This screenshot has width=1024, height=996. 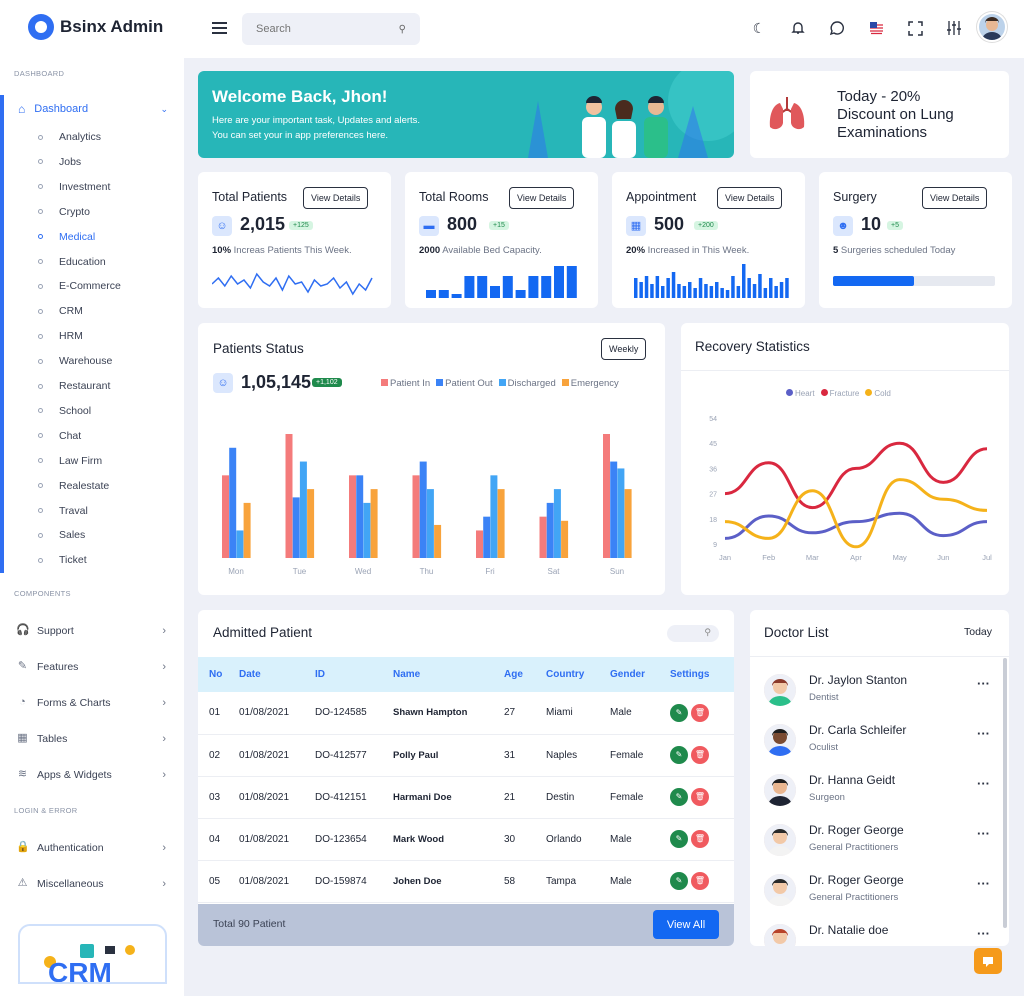 I want to click on sidebar-item-warehouse: Warehouse, so click(x=75, y=361).